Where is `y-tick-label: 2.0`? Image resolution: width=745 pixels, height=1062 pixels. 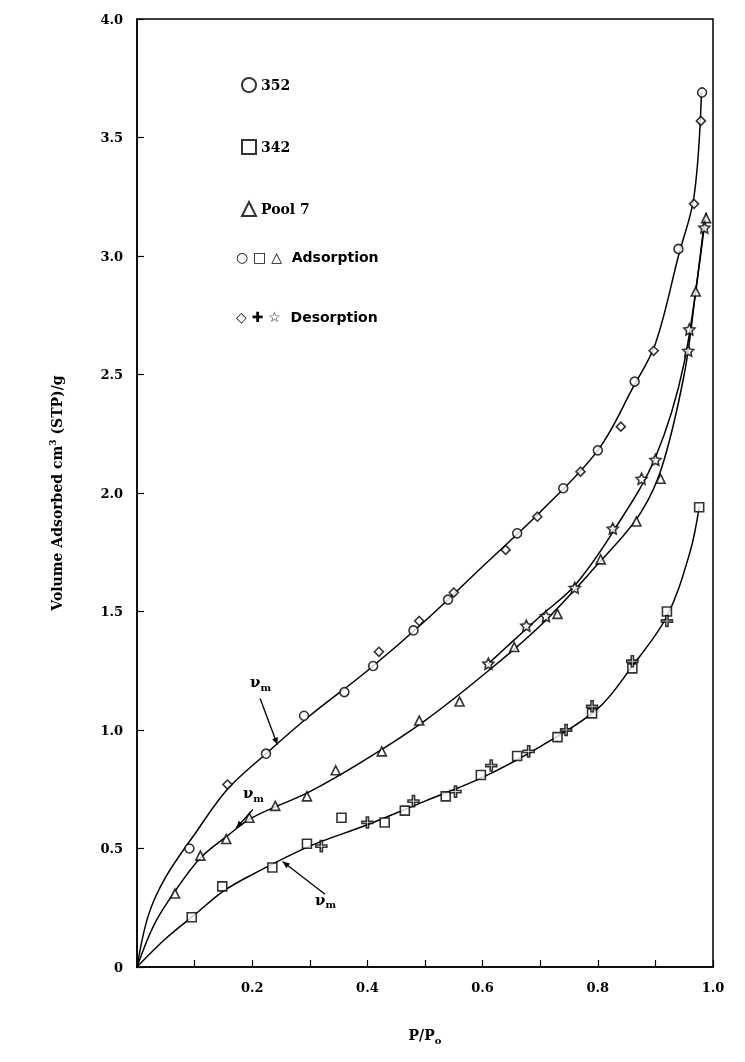
y-tick-label: 2.0 is located at coordinates (111, 493).